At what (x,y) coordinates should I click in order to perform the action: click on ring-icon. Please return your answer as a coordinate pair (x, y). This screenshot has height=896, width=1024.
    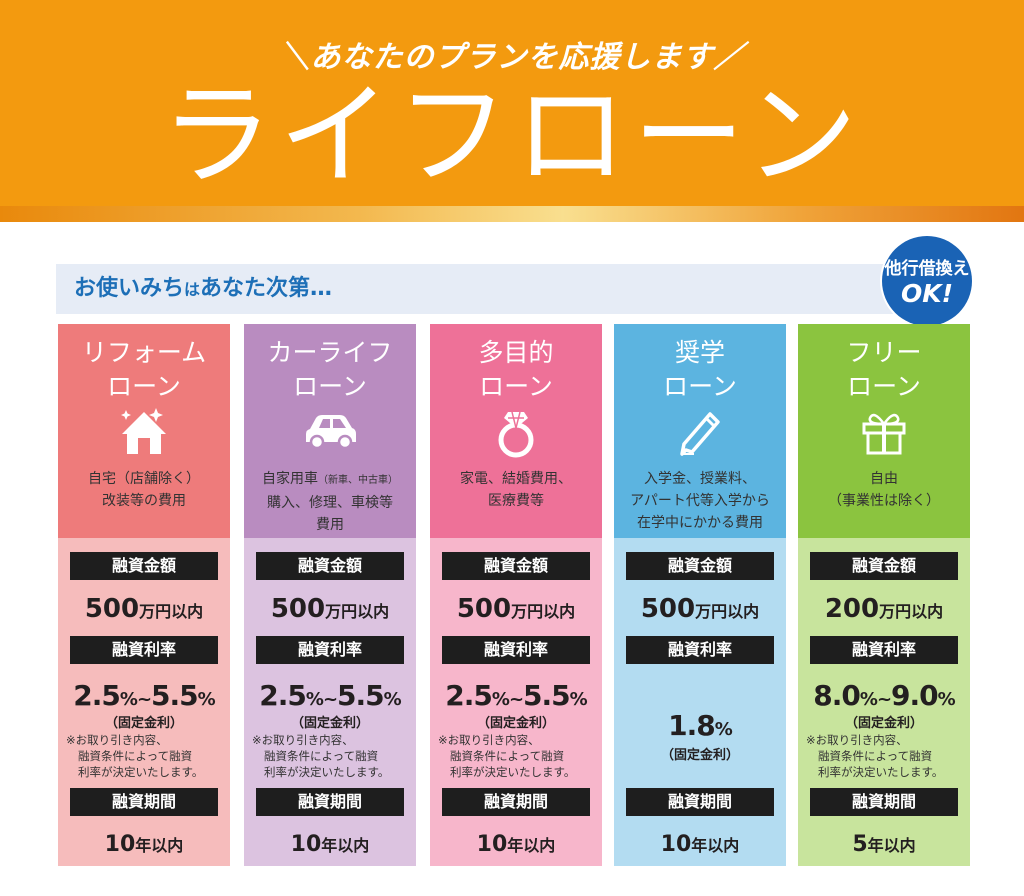
    Looking at the image, I should click on (516, 434).